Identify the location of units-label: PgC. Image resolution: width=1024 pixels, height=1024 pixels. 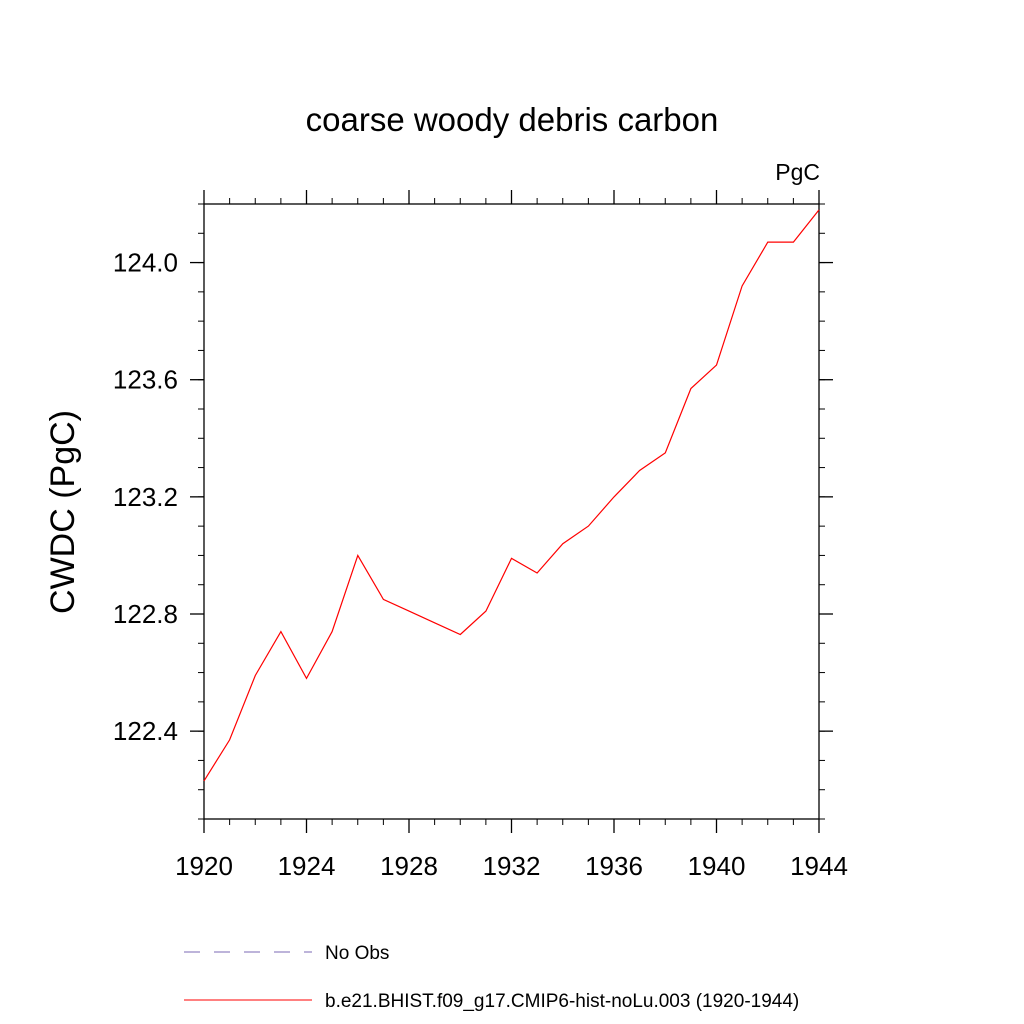
(797, 172).